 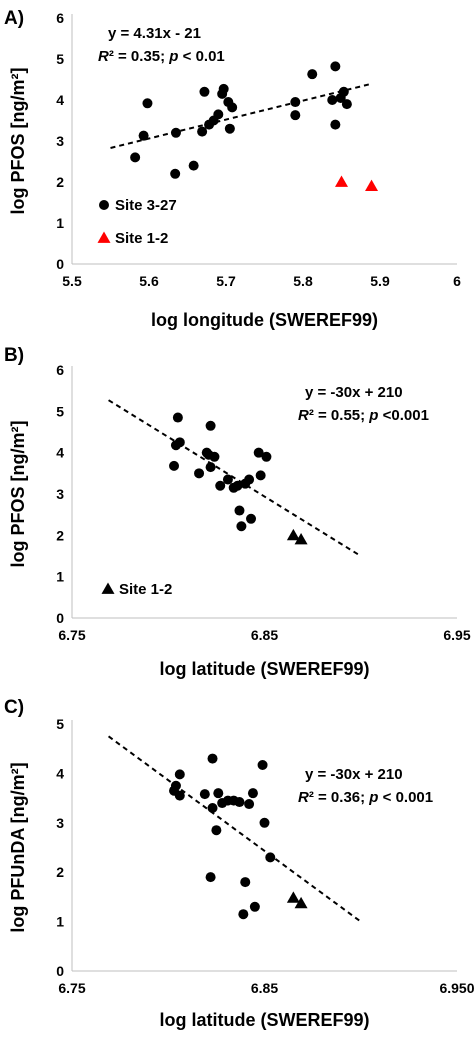 What do you see at coordinates (60, 411) in the screenshot?
I see `y-tick-label-b: 5` at bounding box center [60, 411].